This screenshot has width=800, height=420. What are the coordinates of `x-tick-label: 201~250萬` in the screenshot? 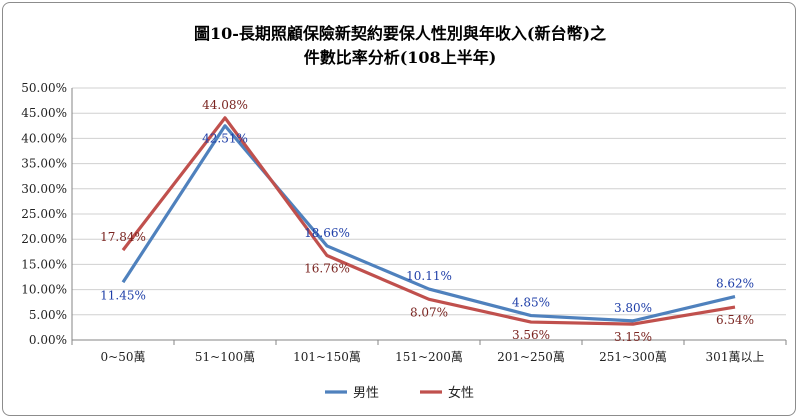 It's located at (531, 357).